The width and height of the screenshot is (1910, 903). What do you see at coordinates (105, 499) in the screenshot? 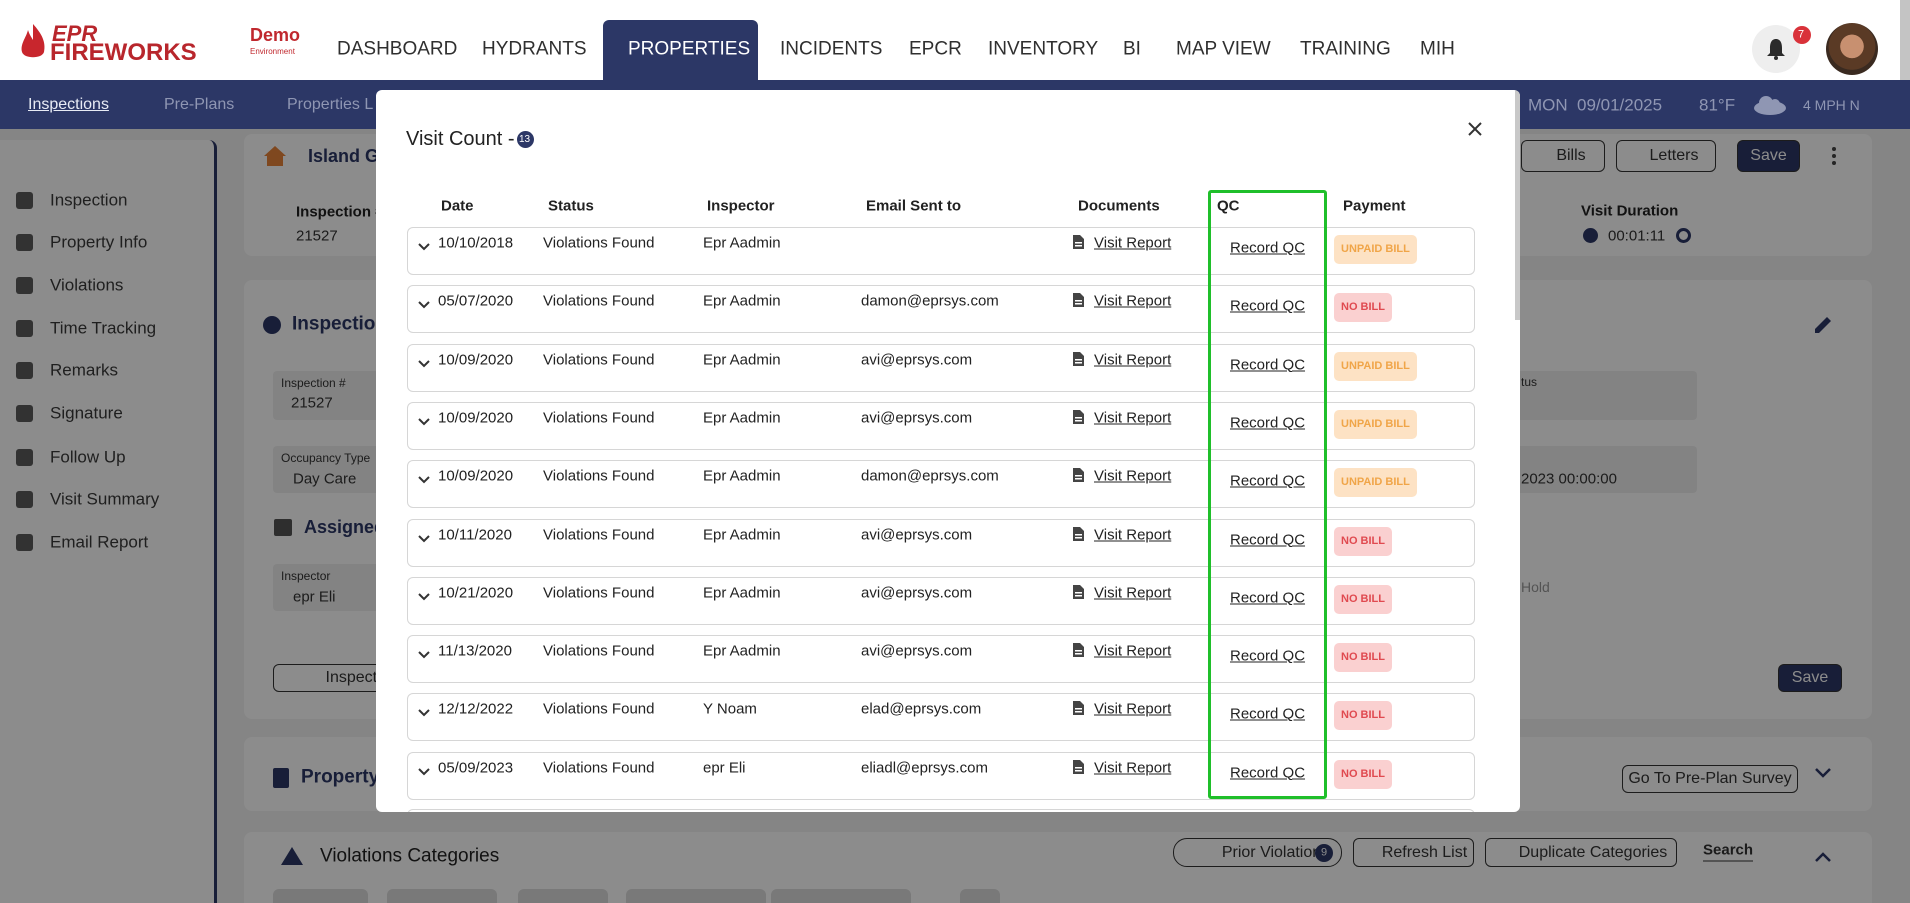
I see `sidebar-item: Visit Summary` at bounding box center [105, 499].